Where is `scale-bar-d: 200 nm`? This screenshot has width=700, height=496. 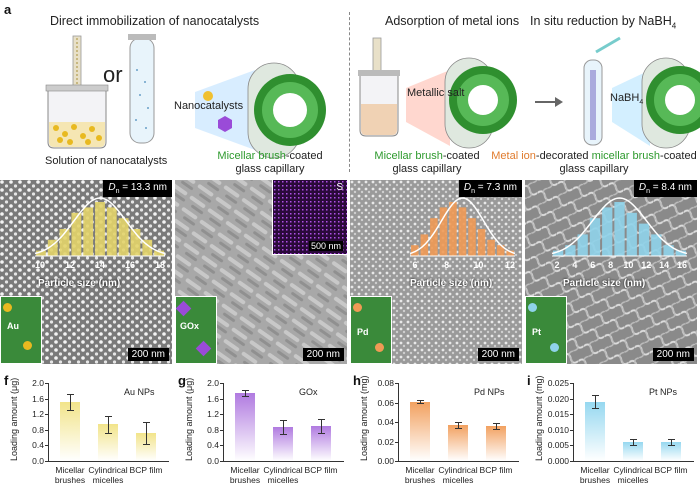 scale-bar-d: 200 nm is located at coordinates (498, 354).